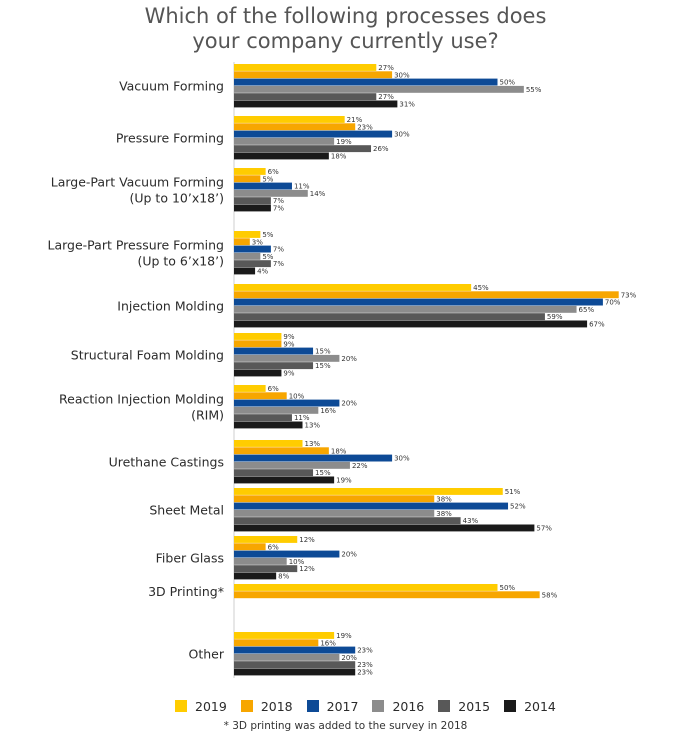  What do you see at coordinates (342, 706) in the screenshot?
I see `legend-label: 2017` at bounding box center [342, 706].